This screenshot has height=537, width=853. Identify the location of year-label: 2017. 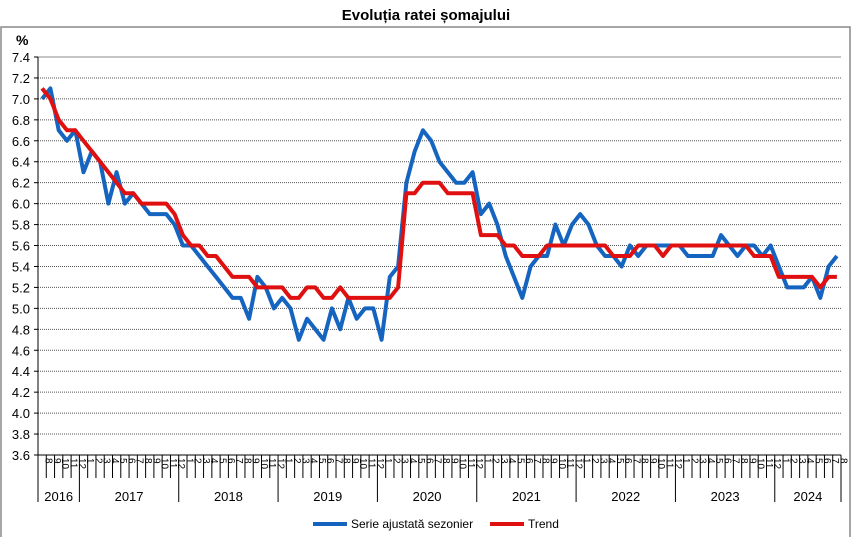
(129, 496).